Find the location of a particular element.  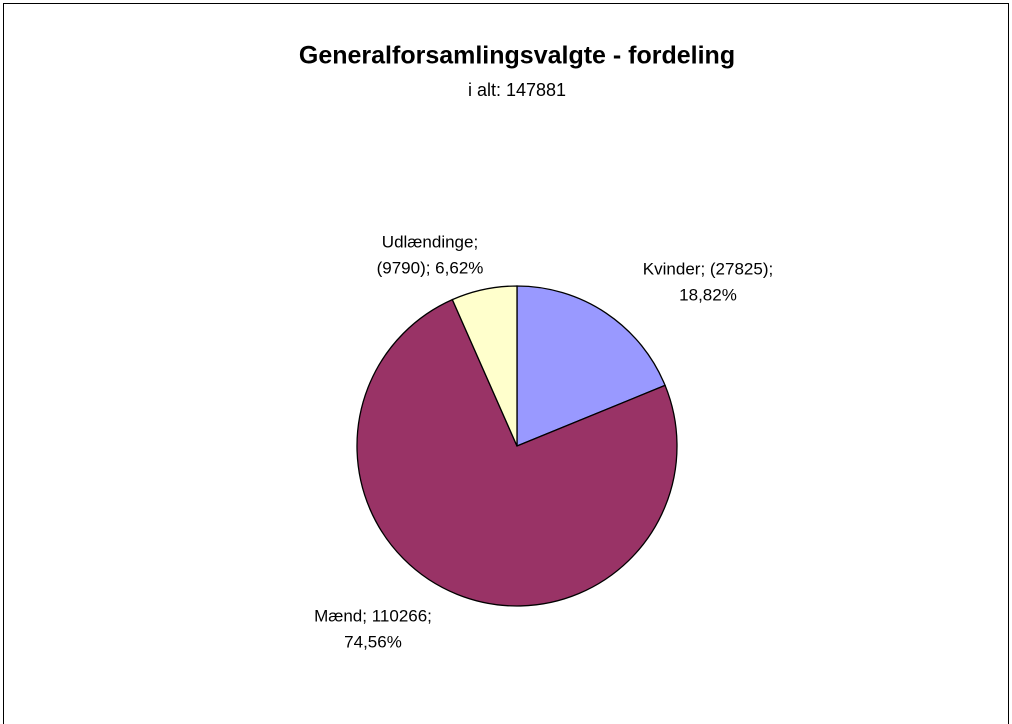

data-label: 74,56% is located at coordinates (373, 641).